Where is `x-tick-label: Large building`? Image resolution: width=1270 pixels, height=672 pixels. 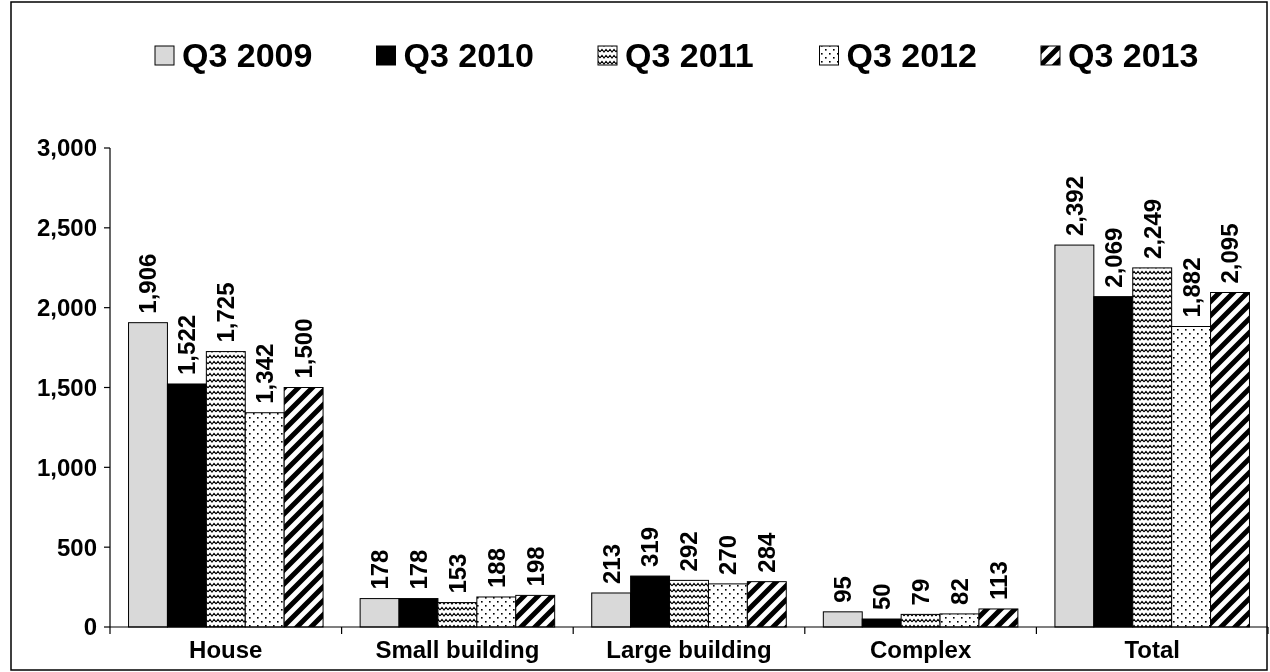 x-tick-label: Large building is located at coordinates (689, 650).